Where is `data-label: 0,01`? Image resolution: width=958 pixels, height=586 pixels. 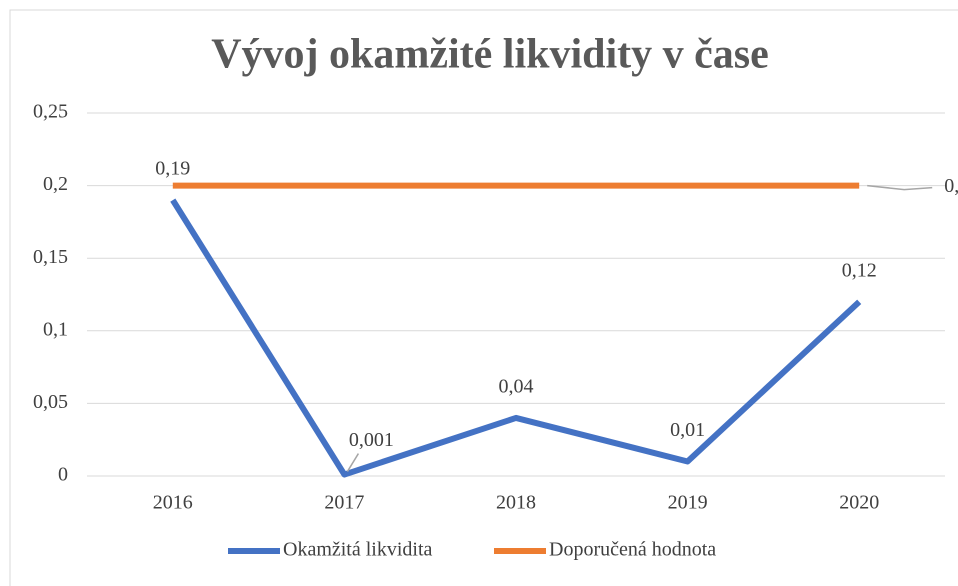 data-label: 0,01 is located at coordinates (687, 430).